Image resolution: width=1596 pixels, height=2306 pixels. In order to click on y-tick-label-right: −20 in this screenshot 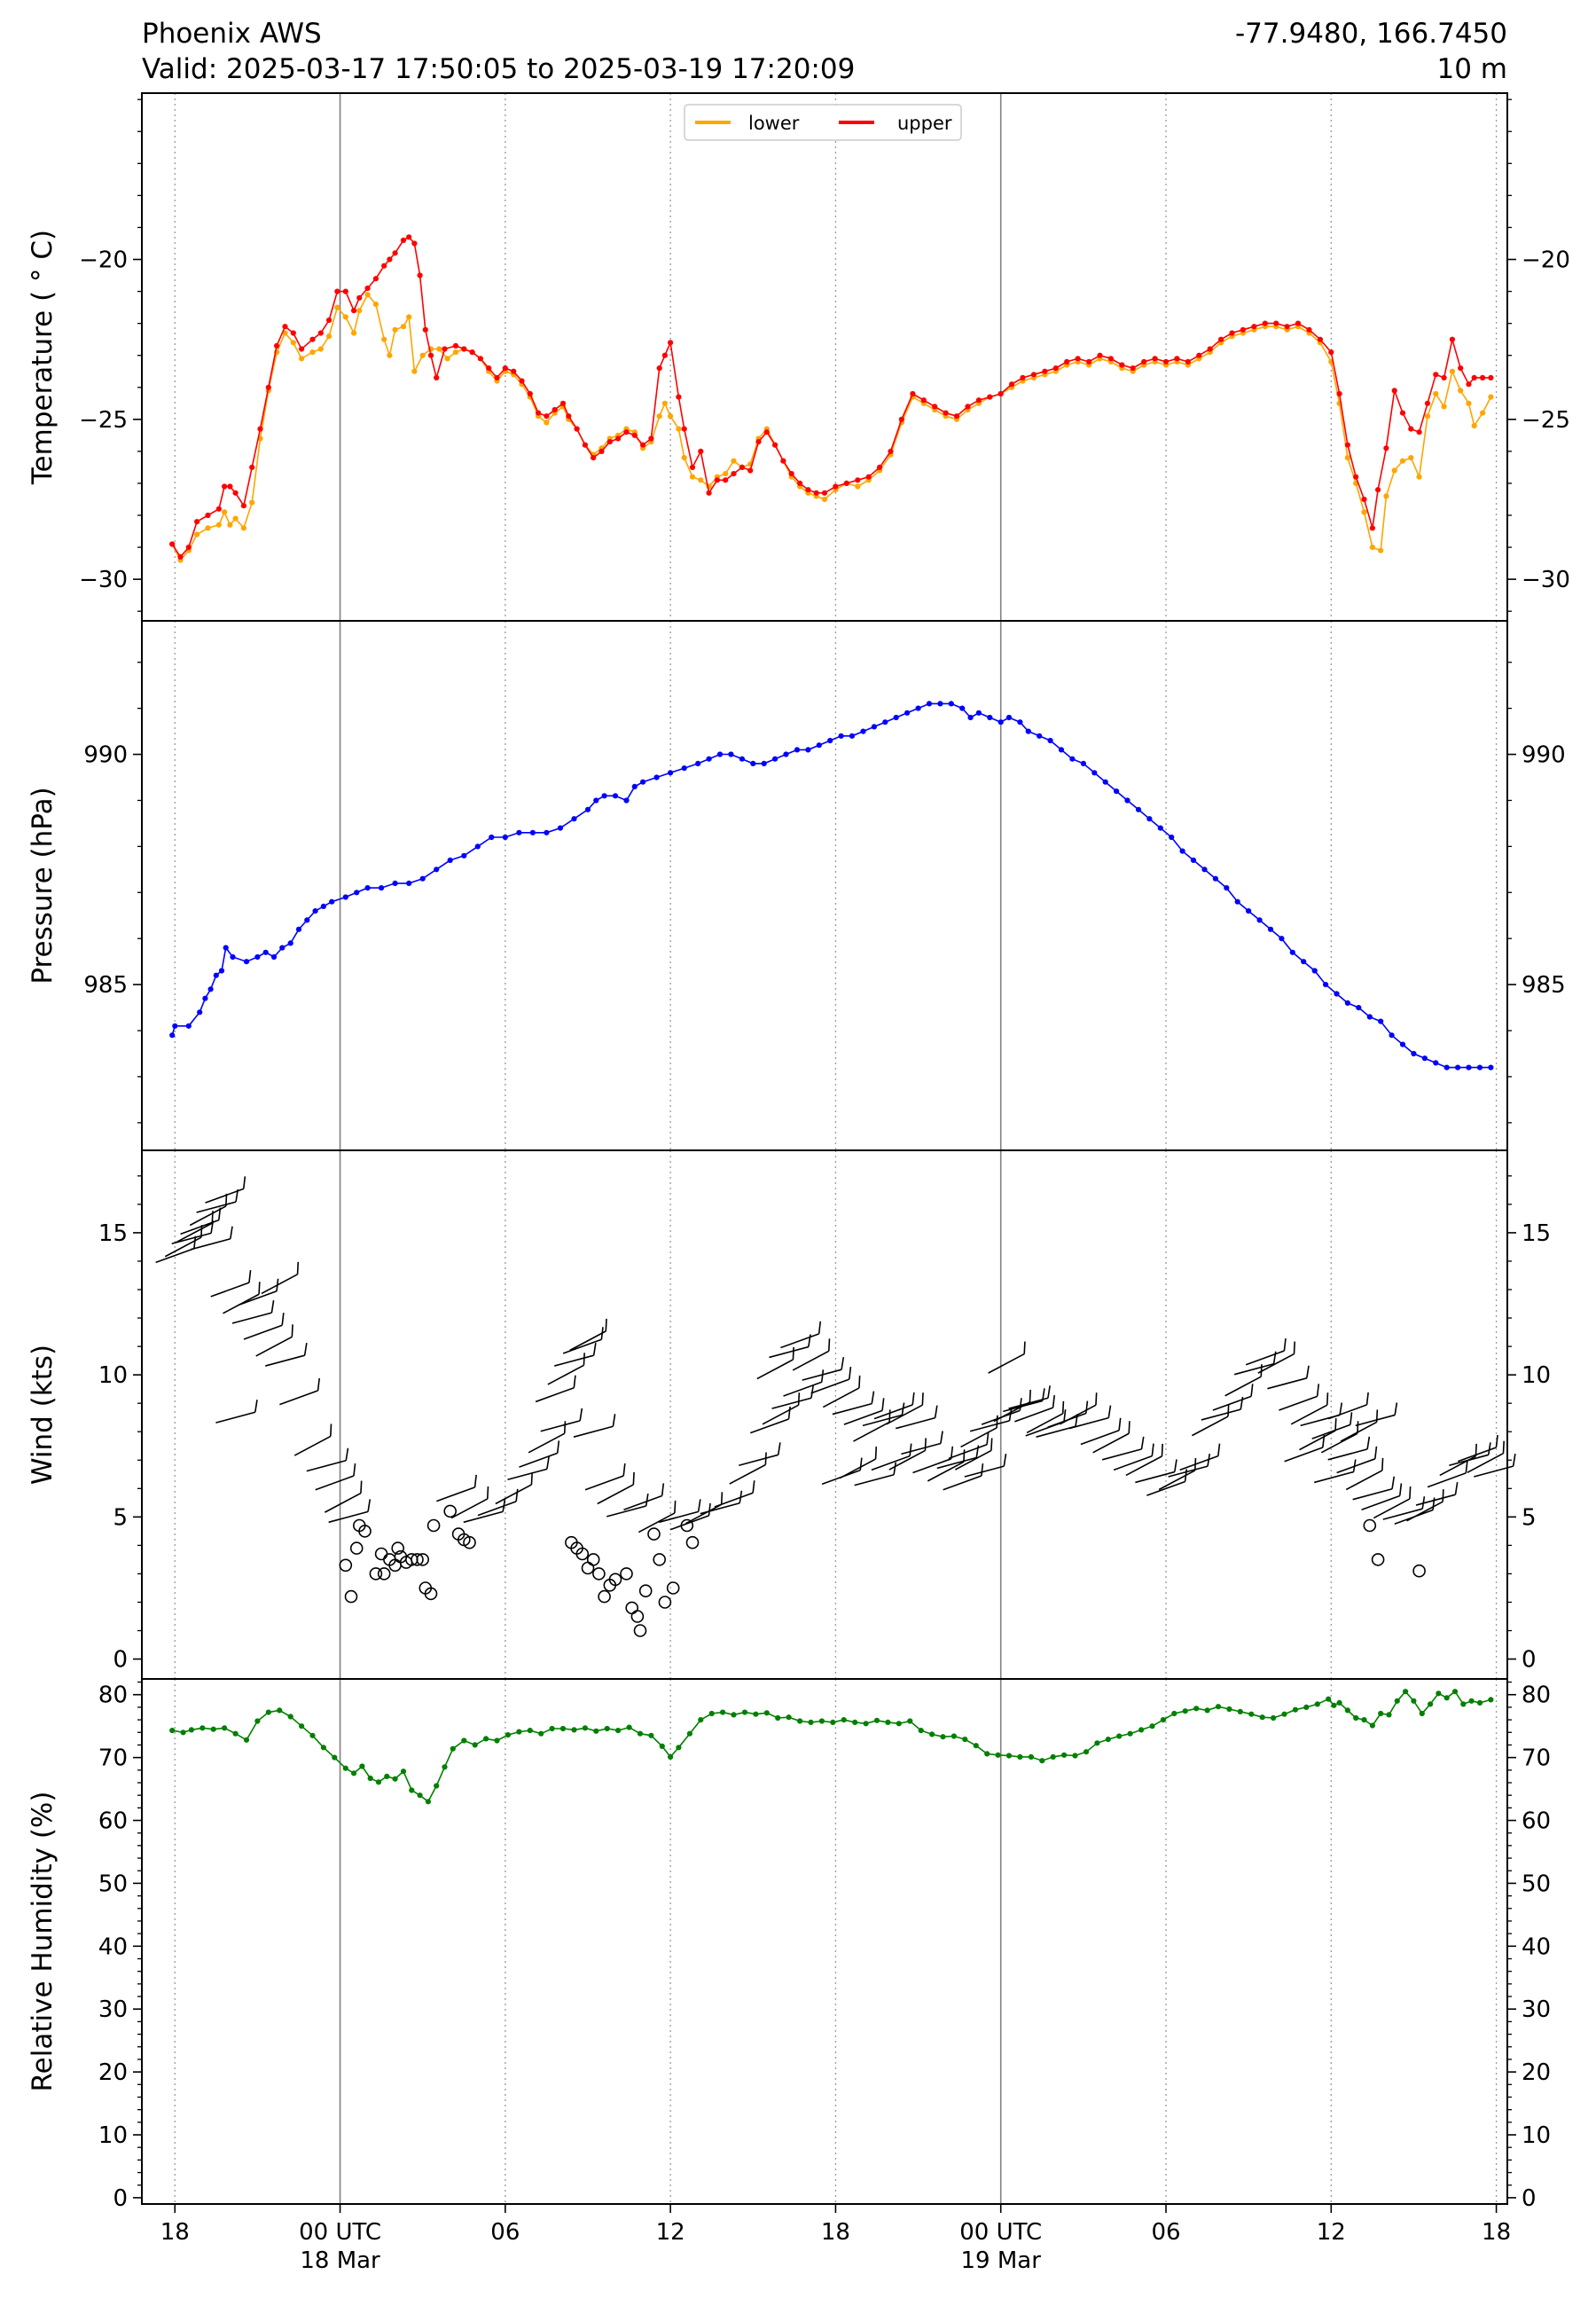, I will do `click(1546, 260)`.